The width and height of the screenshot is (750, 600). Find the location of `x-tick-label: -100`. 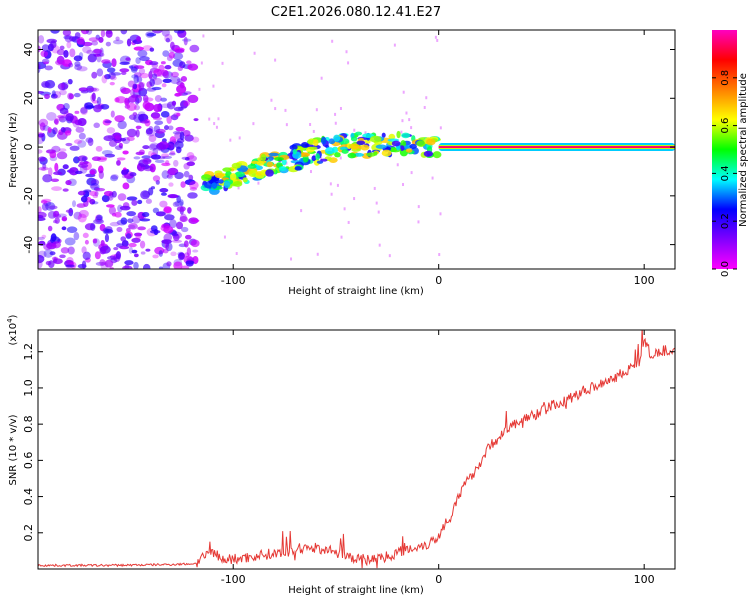

x-tick-label: -100 is located at coordinates (233, 579).